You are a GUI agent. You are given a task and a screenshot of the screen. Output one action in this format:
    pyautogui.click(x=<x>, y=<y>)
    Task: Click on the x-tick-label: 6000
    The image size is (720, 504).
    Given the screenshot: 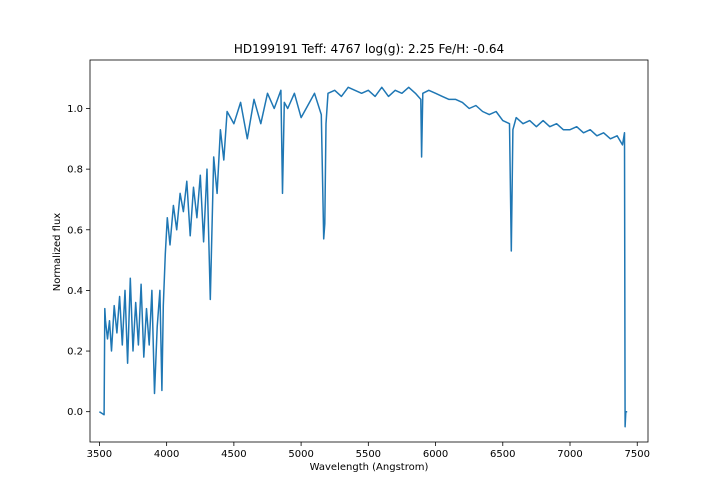 What is the action you would take?
    pyautogui.click(x=435, y=454)
    